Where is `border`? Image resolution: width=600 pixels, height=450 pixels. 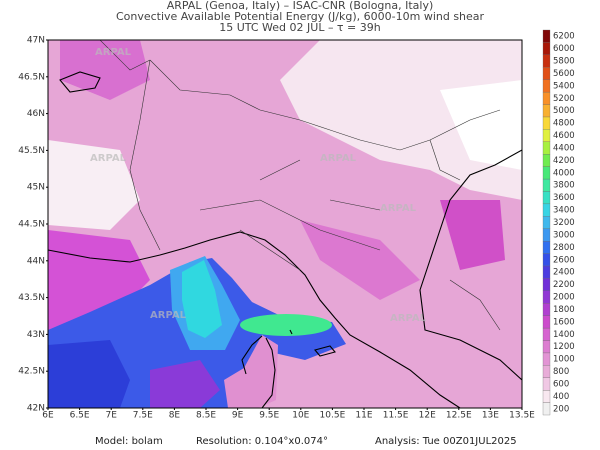
border is located at coordinates (290, 215).